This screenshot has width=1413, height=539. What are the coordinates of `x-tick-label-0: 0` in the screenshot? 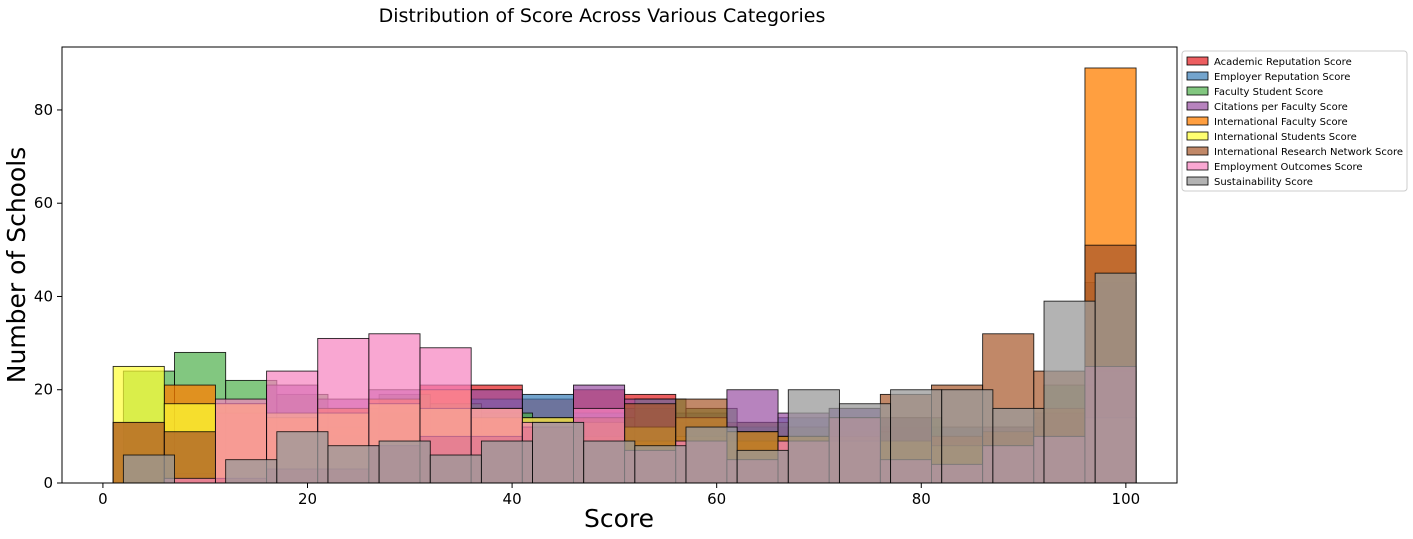 It's located at (103, 499).